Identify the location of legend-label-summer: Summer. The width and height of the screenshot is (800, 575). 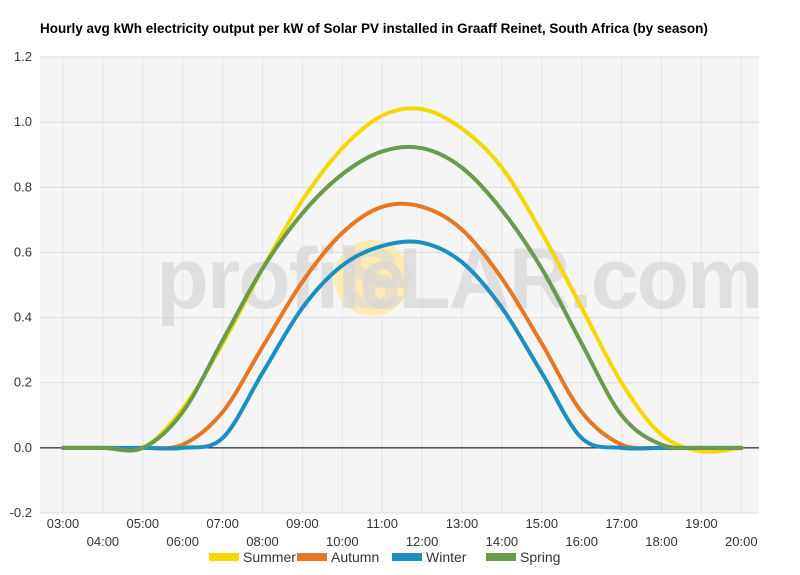
(269, 557).